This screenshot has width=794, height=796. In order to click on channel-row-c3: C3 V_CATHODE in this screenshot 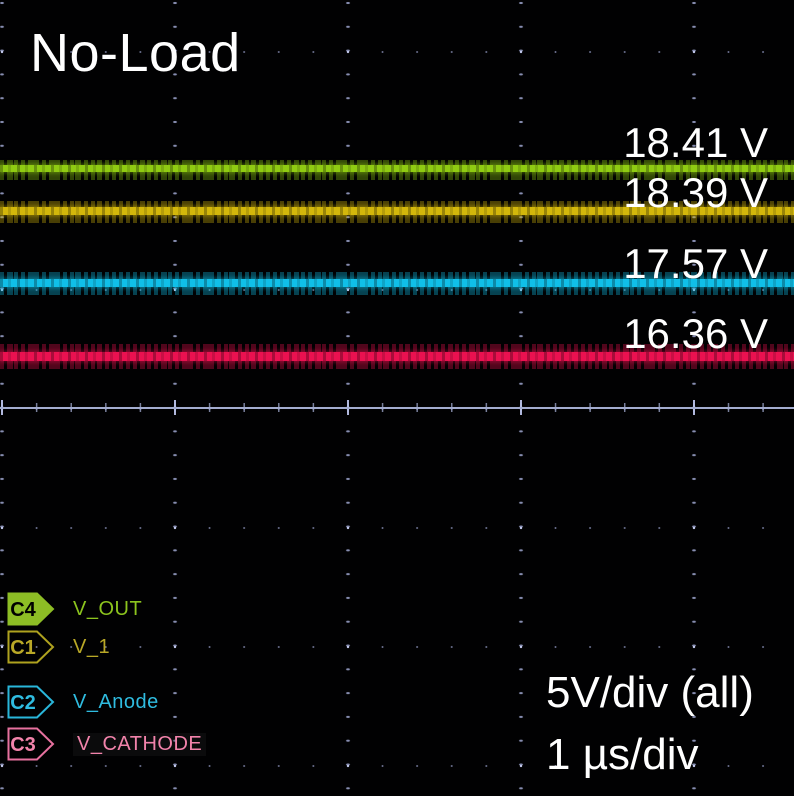, I will do `click(107, 744)`.